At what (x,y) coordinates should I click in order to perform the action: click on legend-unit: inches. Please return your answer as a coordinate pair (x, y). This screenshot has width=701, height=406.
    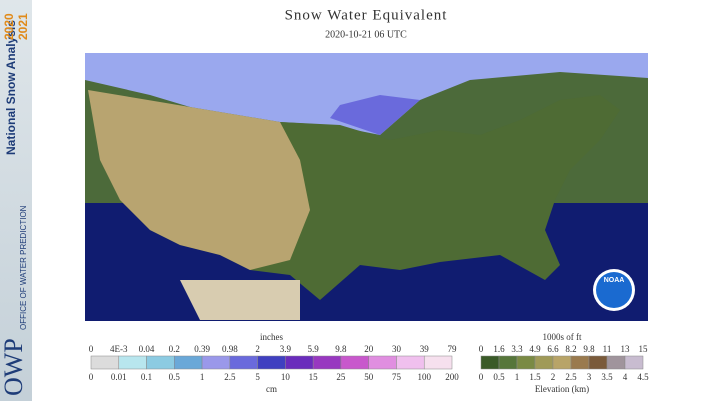
    Looking at the image, I should click on (271, 337).